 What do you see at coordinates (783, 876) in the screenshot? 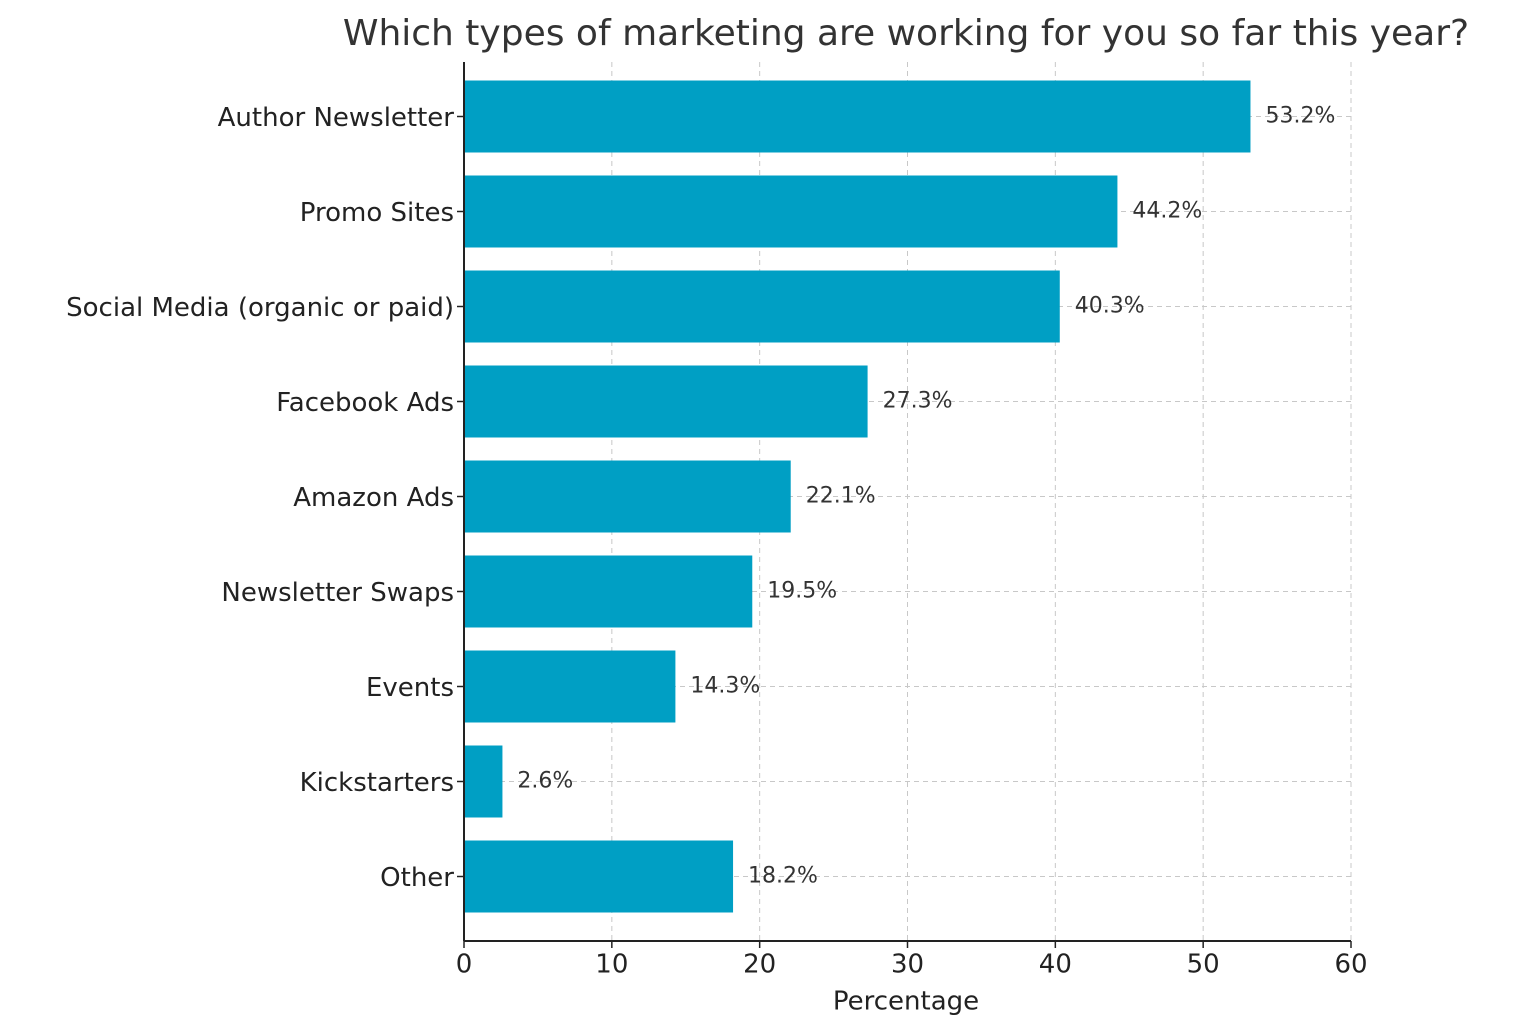
I see `value-label: 18.2%` at bounding box center [783, 876].